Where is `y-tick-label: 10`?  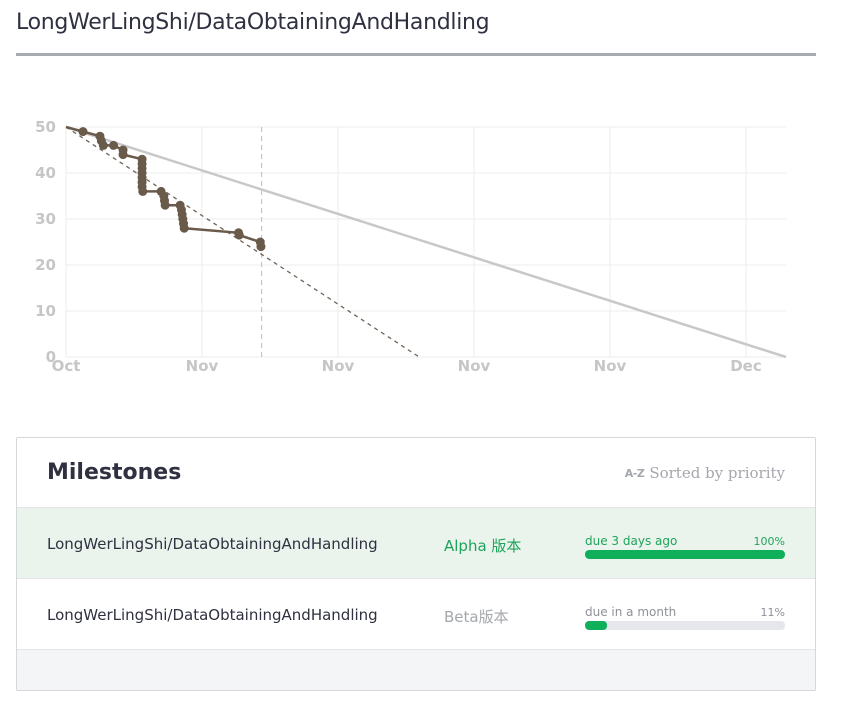 y-tick-label: 10 is located at coordinates (45, 311).